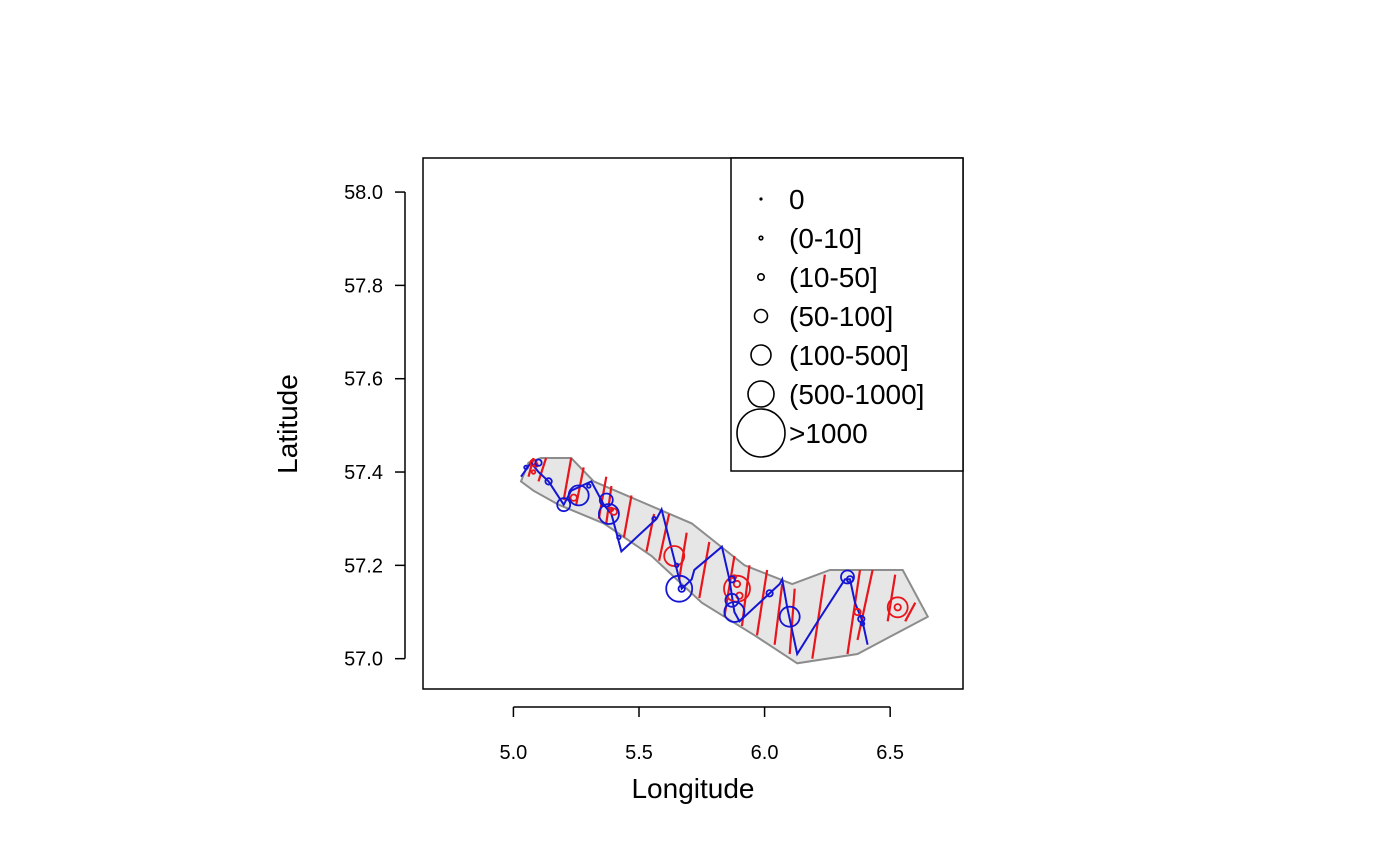  I want to click on legend-label: >1000, so click(828, 433).